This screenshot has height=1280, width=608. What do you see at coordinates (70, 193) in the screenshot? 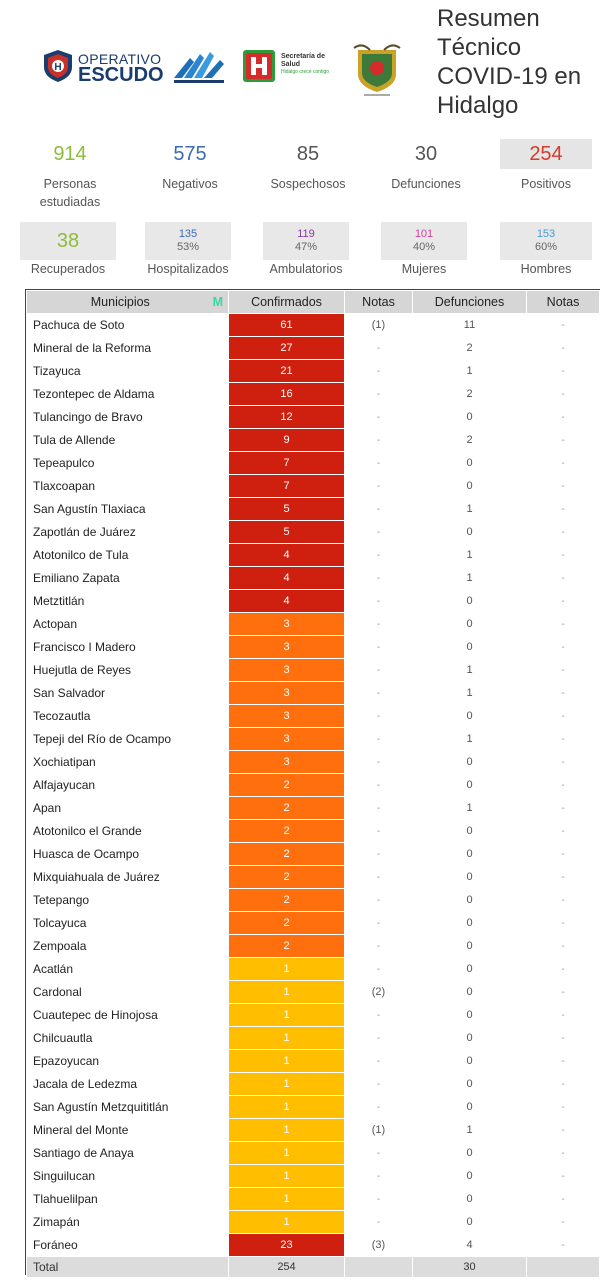
I see `stat-label: Personas estudiadas` at bounding box center [70, 193].